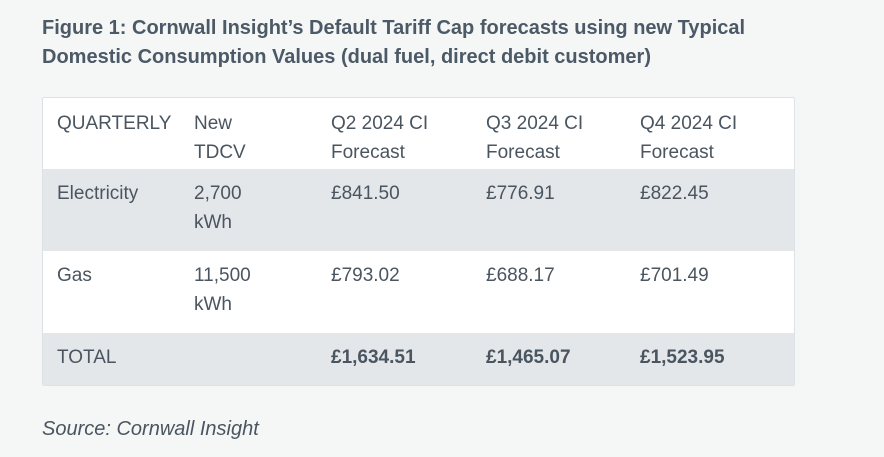  What do you see at coordinates (674, 193) in the screenshot?
I see `row-q4-value: £822.45` at bounding box center [674, 193].